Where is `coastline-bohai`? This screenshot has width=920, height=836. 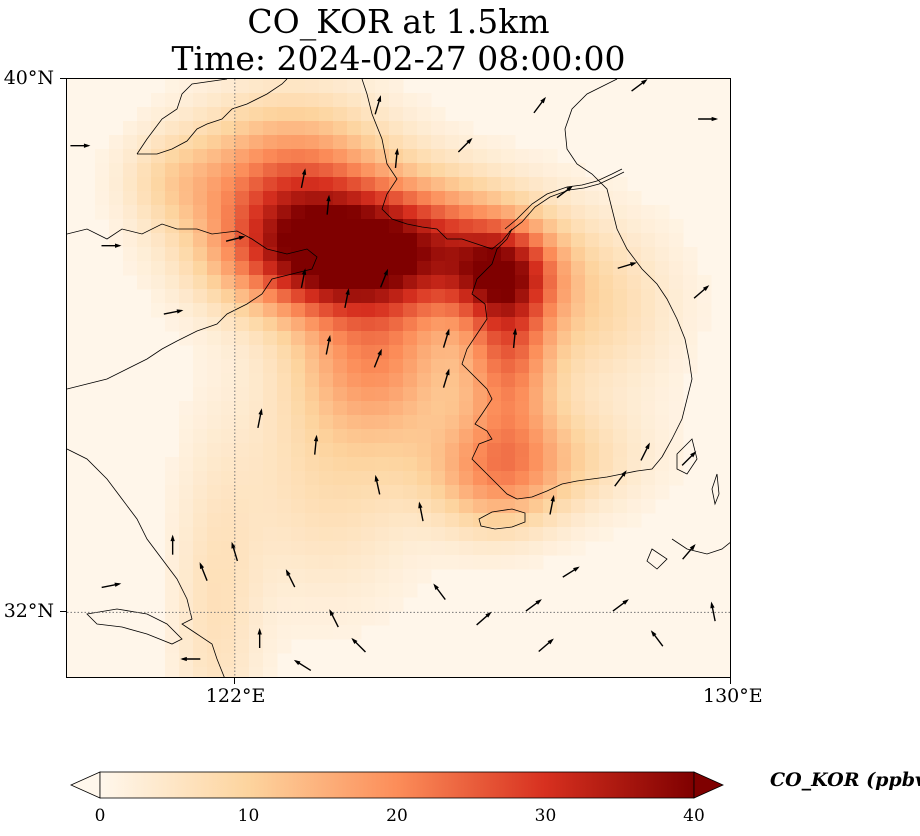 coastline-bohai is located at coordinates (212, 117).